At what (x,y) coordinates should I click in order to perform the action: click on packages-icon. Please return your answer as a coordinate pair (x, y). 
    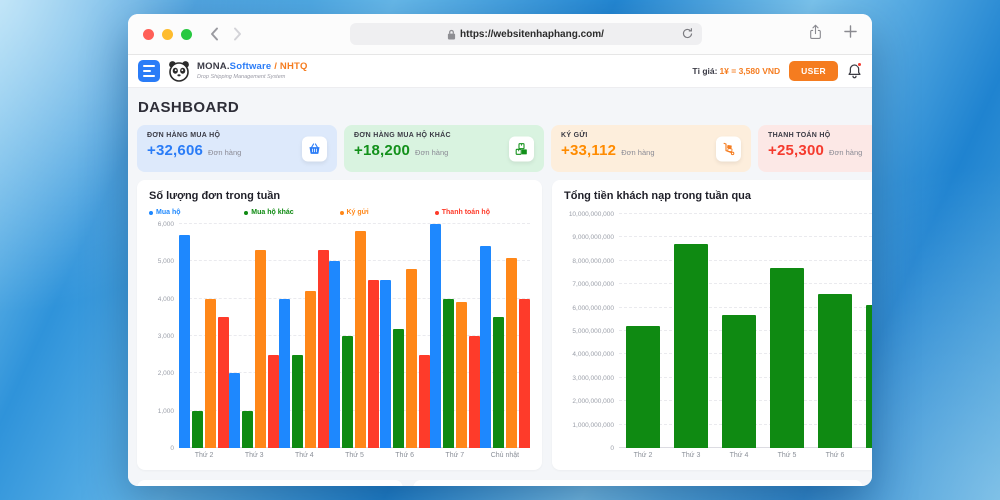
    Looking at the image, I should click on (521, 148).